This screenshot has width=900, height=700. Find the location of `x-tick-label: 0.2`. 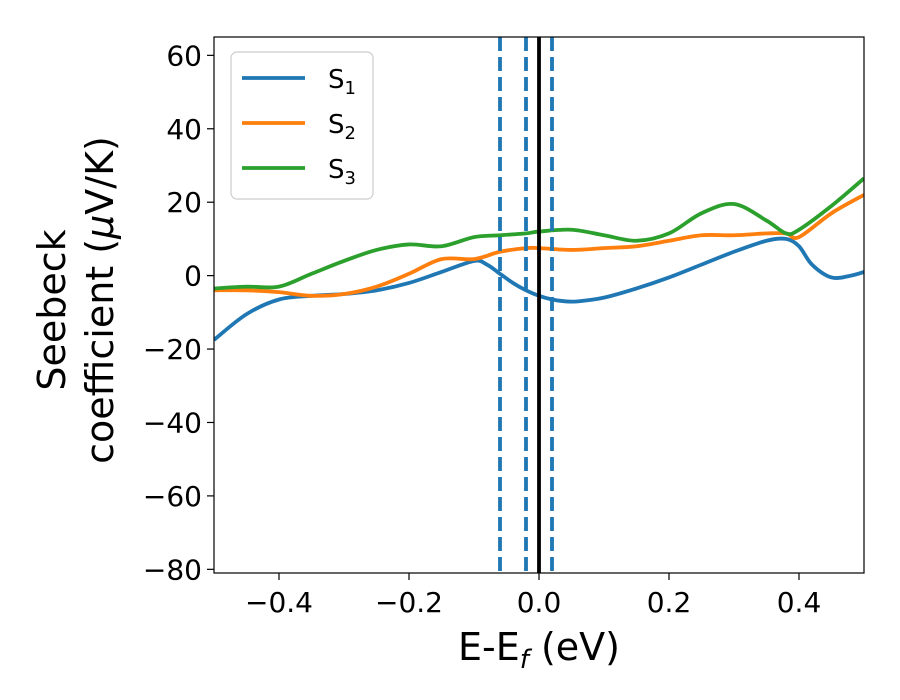

x-tick-label: 0.2 is located at coordinates (669, 602).